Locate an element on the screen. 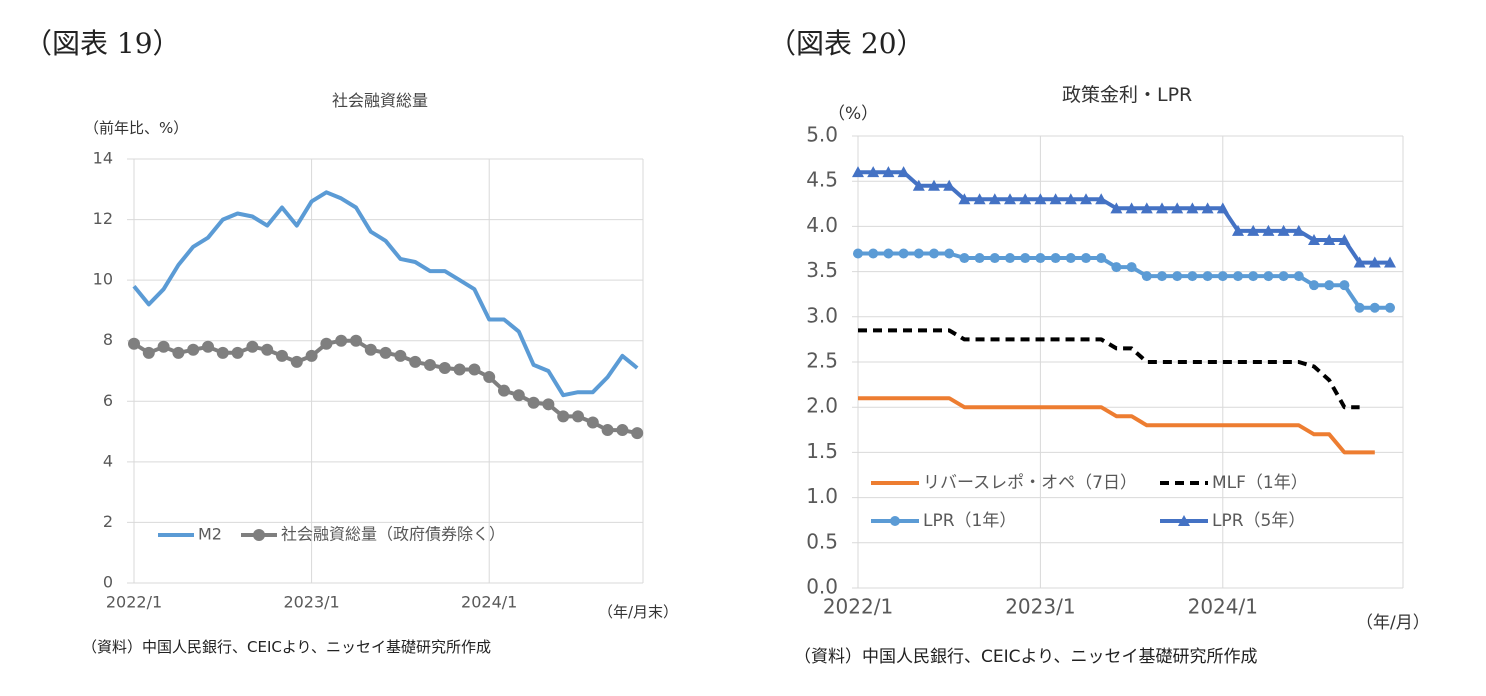 The width and height of the screenshot is (1486, 696). figure-19-label: （図表 19） is located at coordinates (102, 43).